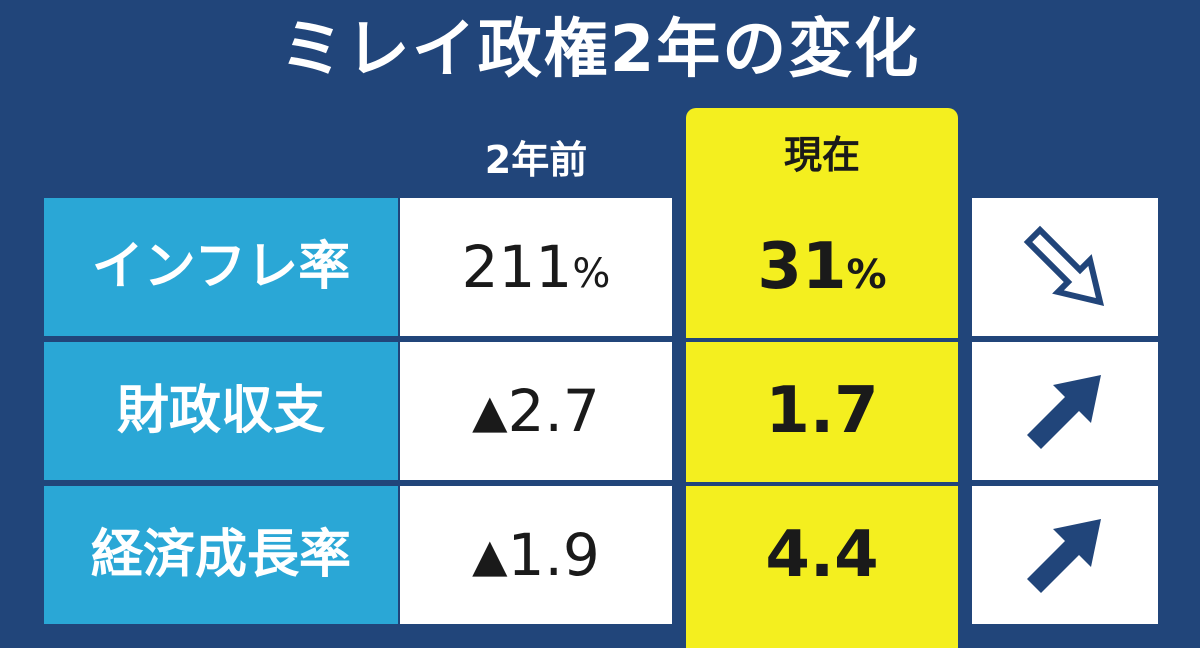  I want to click on before-value: 211%, so click(536, 267).